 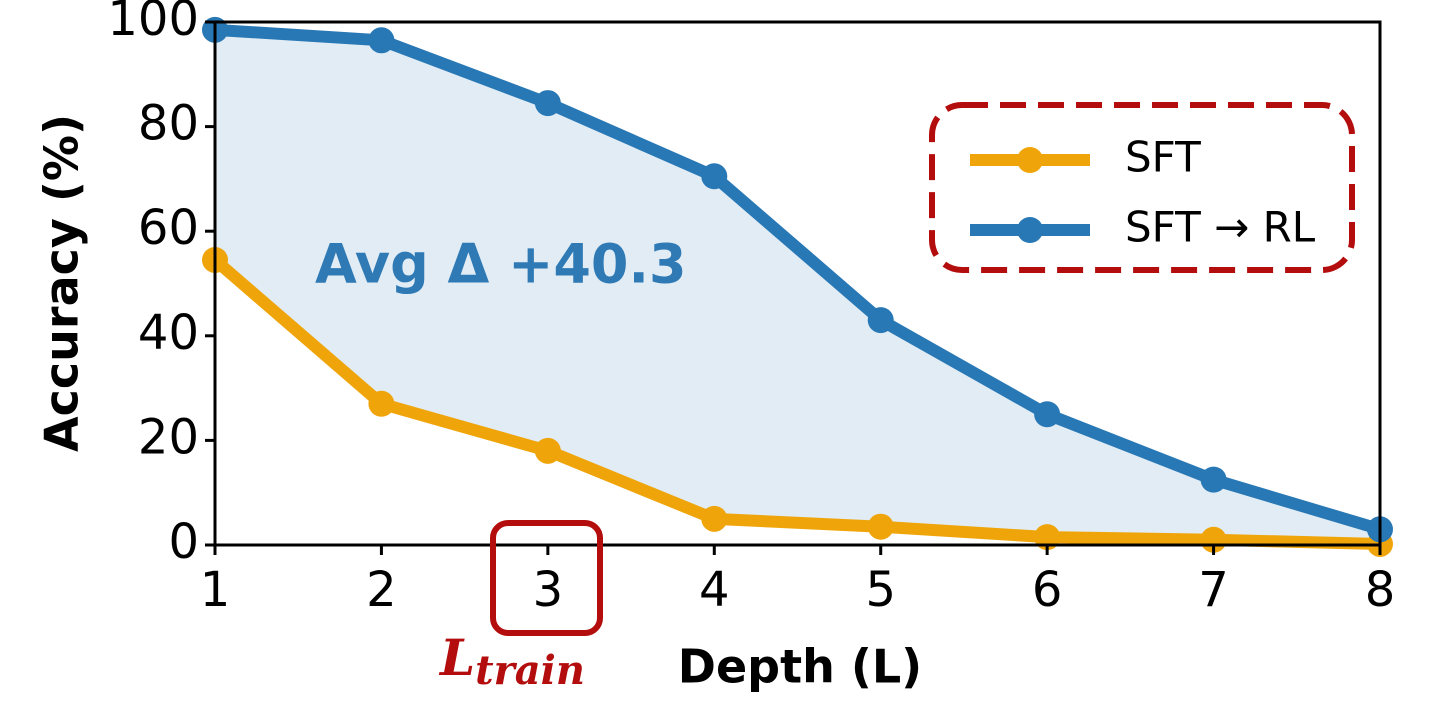 What do you see at coordinates (168, 333) in the screenshot?
I see `y-tick-label: 40` at bounding box center [168, 333].